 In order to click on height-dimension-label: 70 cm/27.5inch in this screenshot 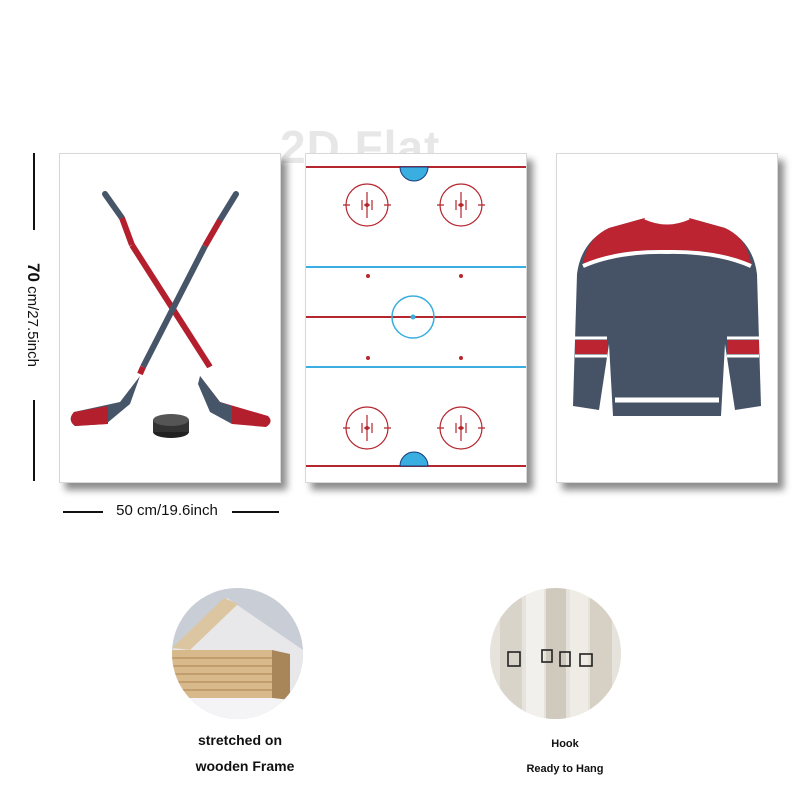, I will do `click(33, 315)`.